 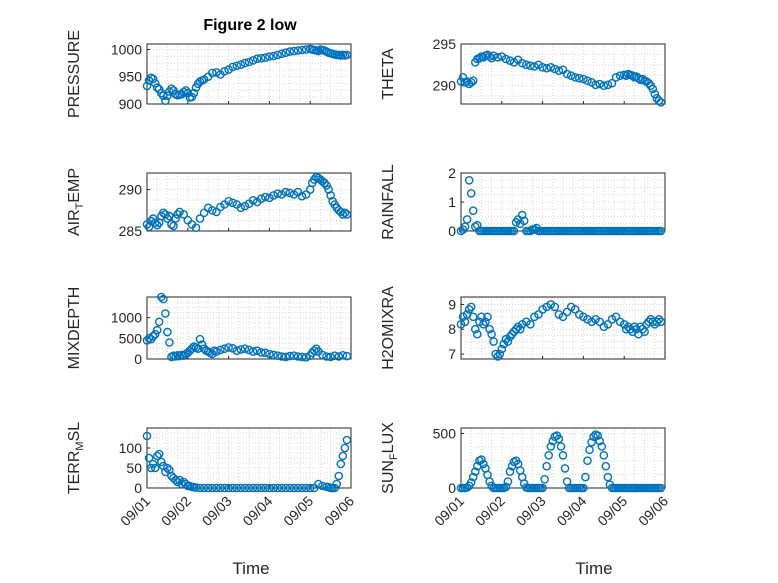 I want to click on y-axis-label-sun-flux: SUNFLUX, so click(x=390, y=458).